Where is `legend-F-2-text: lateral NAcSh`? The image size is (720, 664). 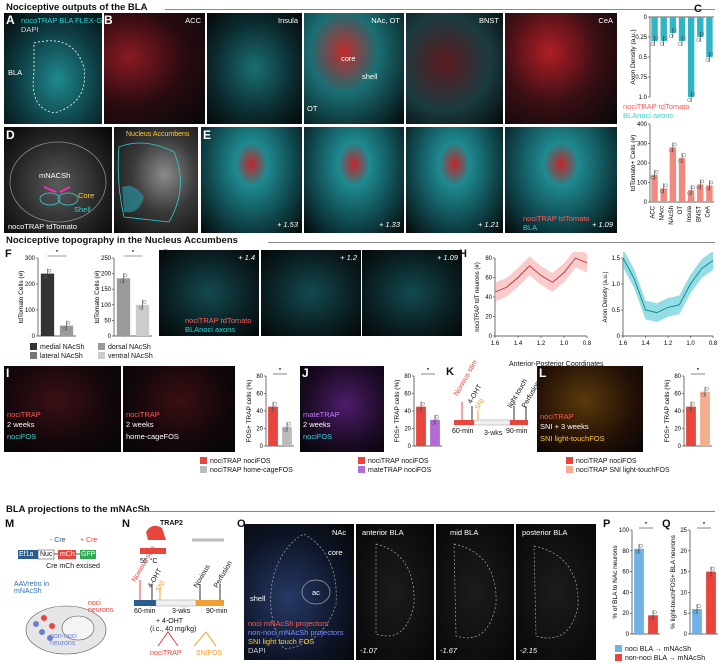 legend-F-2-text: lateral NAcSh is located at coordinates (61, 356).